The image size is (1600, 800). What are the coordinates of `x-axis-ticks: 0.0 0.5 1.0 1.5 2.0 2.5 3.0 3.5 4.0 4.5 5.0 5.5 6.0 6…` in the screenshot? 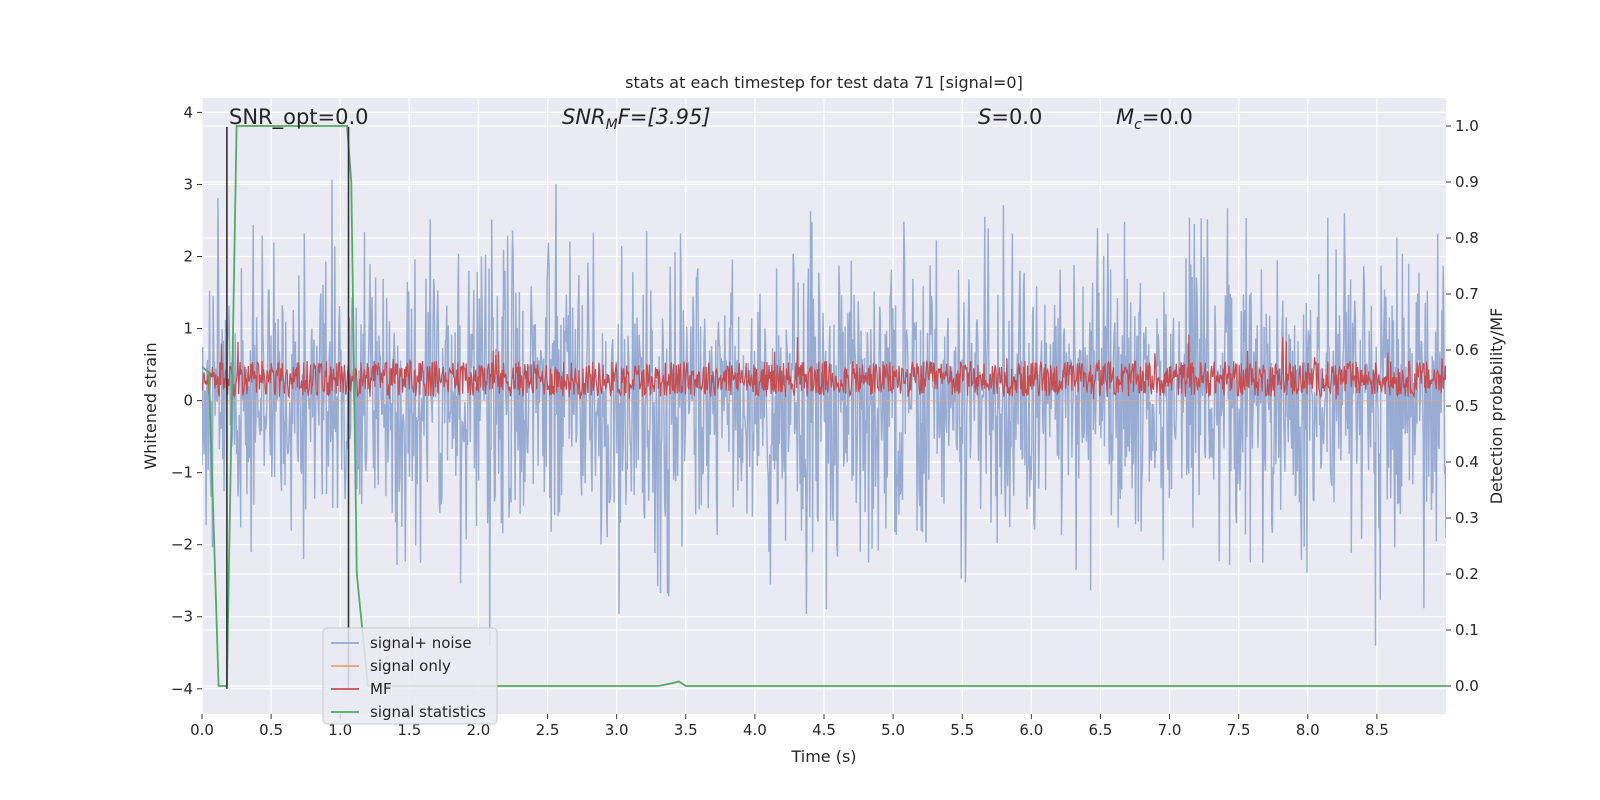 It's located at (789, 726).